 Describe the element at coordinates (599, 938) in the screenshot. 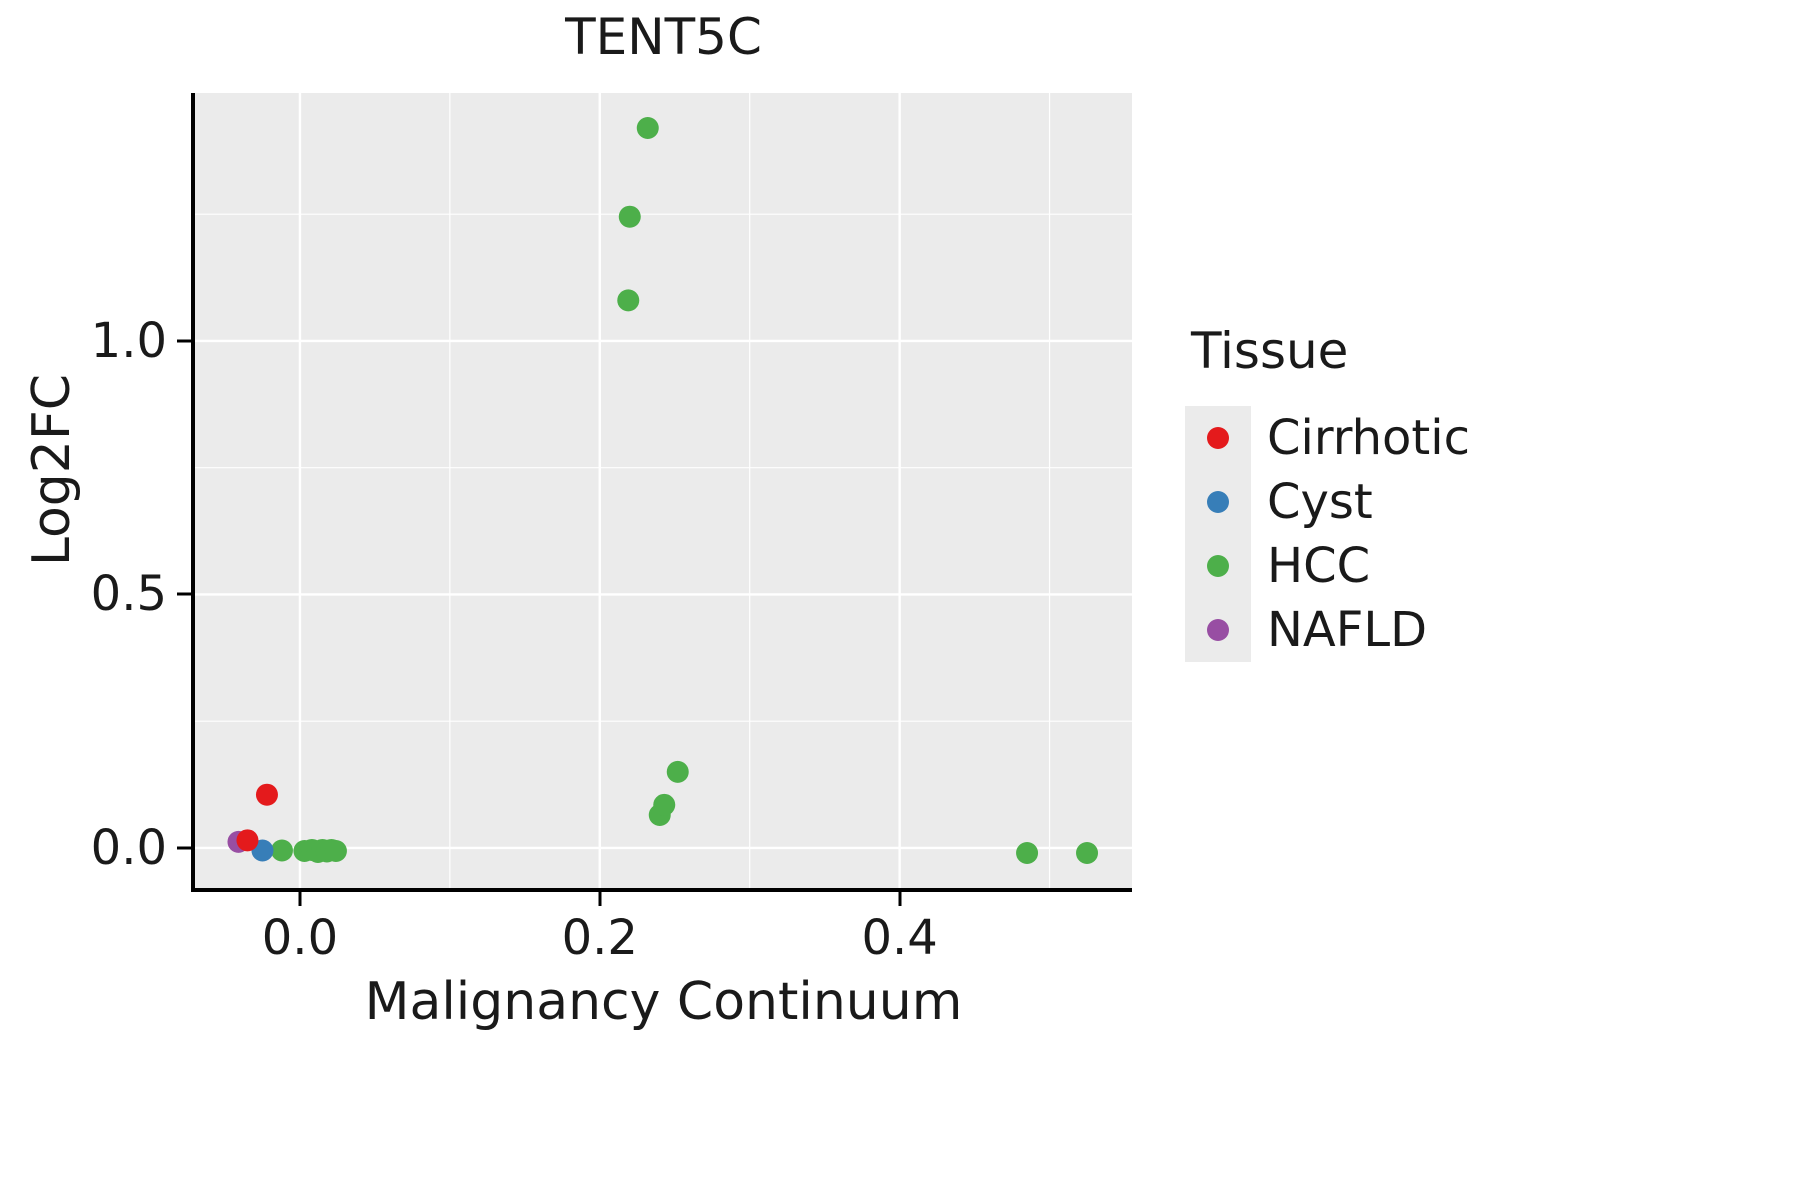

I see `x-tick-label: 0.2` at that location.